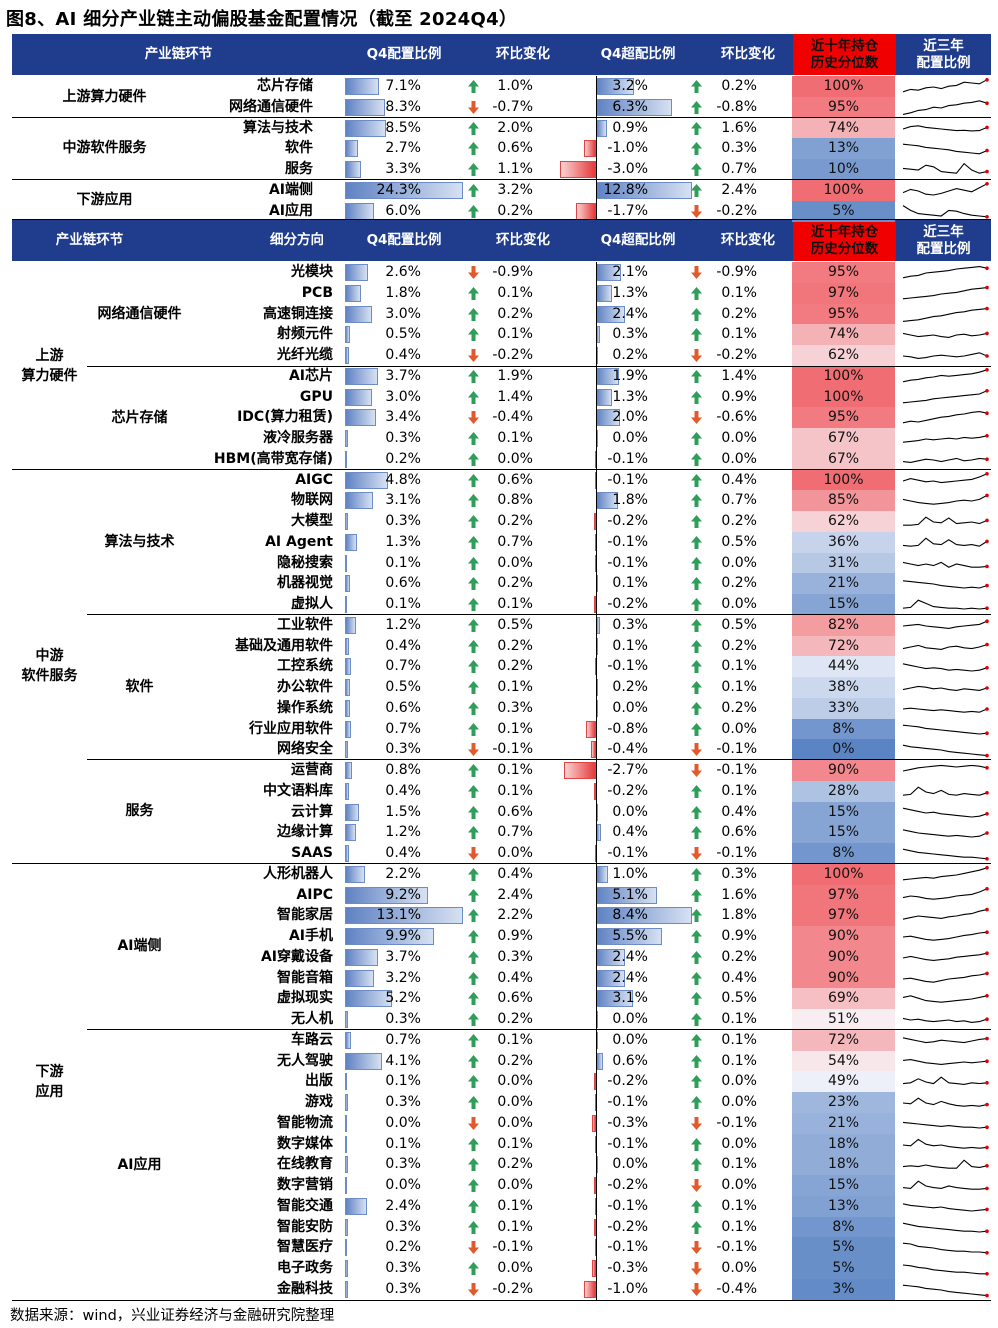  What do you see at coordinates (630, 915) in the screenshot?
I see `overweight-value: 8.4%` at bounding box center [630, 915].